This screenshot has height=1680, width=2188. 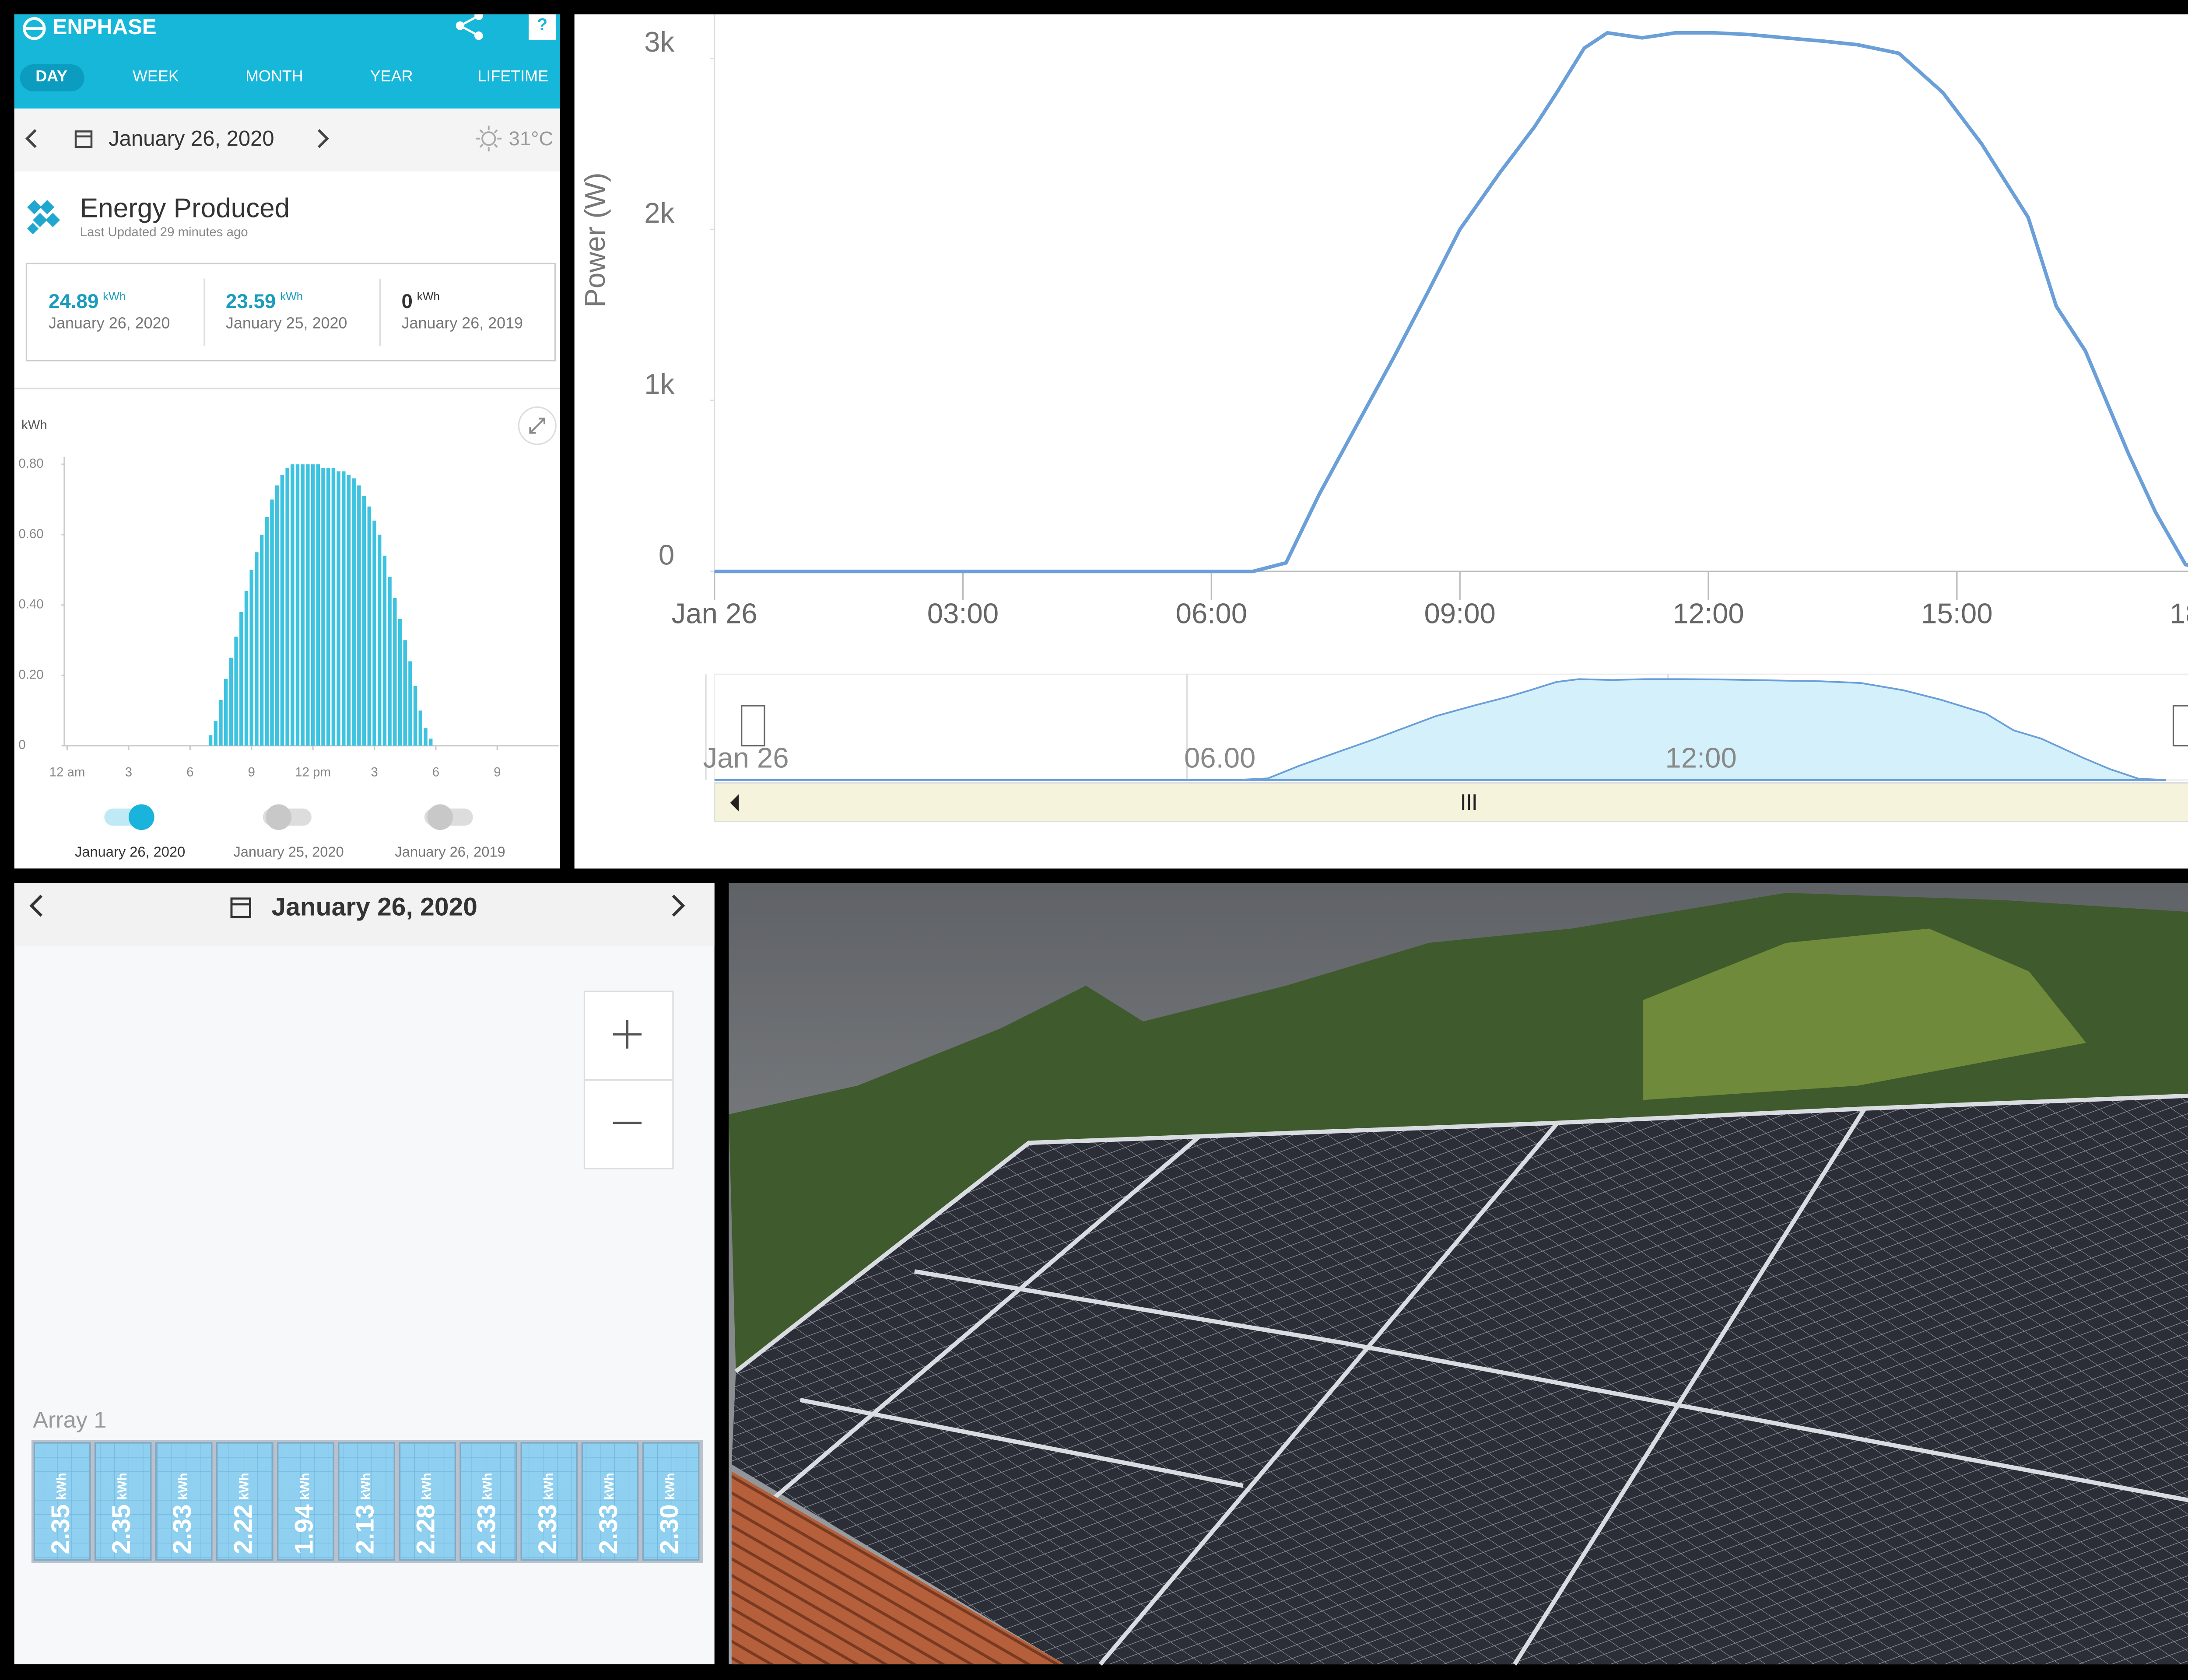 I want to click on tab: MONTH, so click(x=274, y=76).